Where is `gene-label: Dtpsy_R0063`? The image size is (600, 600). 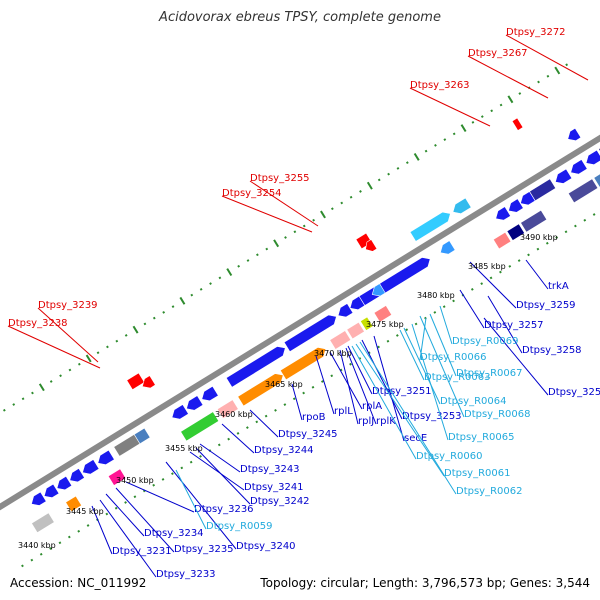 gene-label: Dtpsy_R0063 is located at coordinates (457, 377).